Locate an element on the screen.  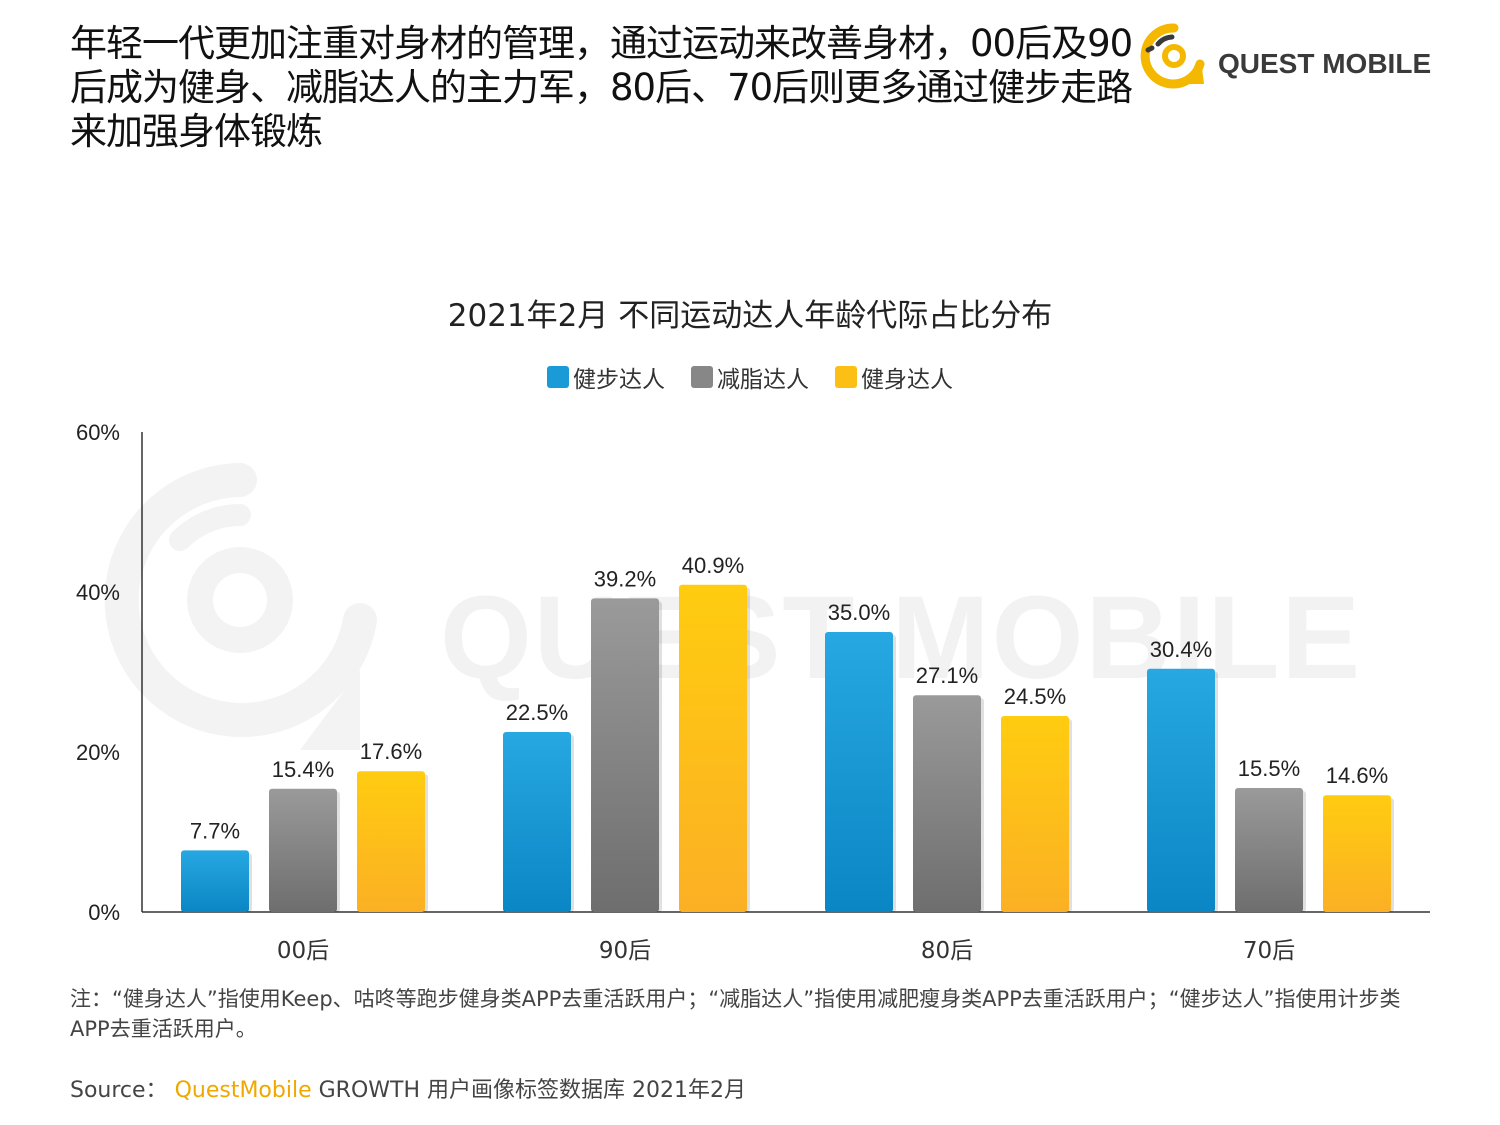
legend-item-fat-loss: 减脂达人 is located at coordinates (750, 377).